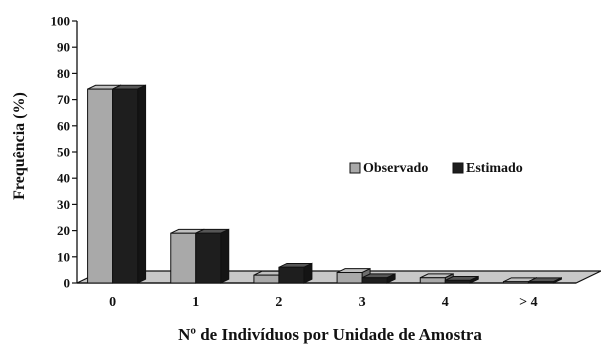 The height and width of the screenshot is (345, 601). What do you see at coordinates (195, 302) in the screenshot?
I see `x-tick-label: 1` at bounding box center [195, 302].